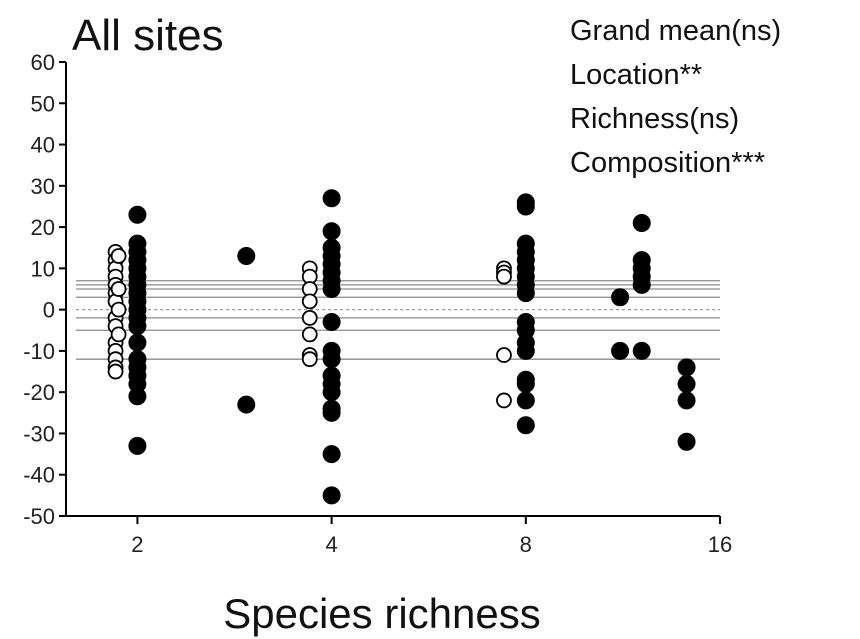  I want to click on y-tick-label: 10, so click(43, 268).